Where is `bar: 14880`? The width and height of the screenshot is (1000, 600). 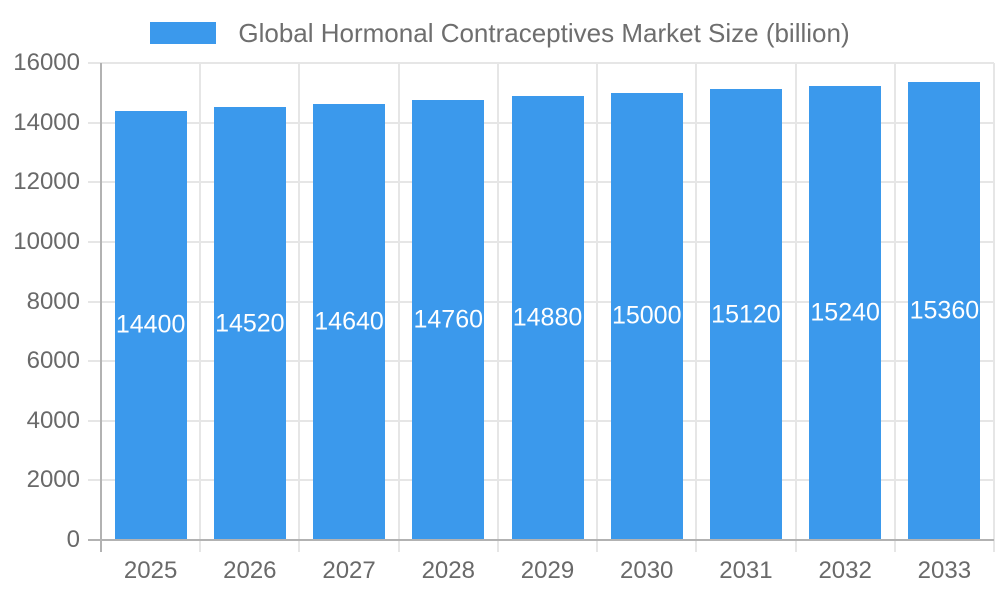
bar: 14880 is located at coordinates (547, 318).